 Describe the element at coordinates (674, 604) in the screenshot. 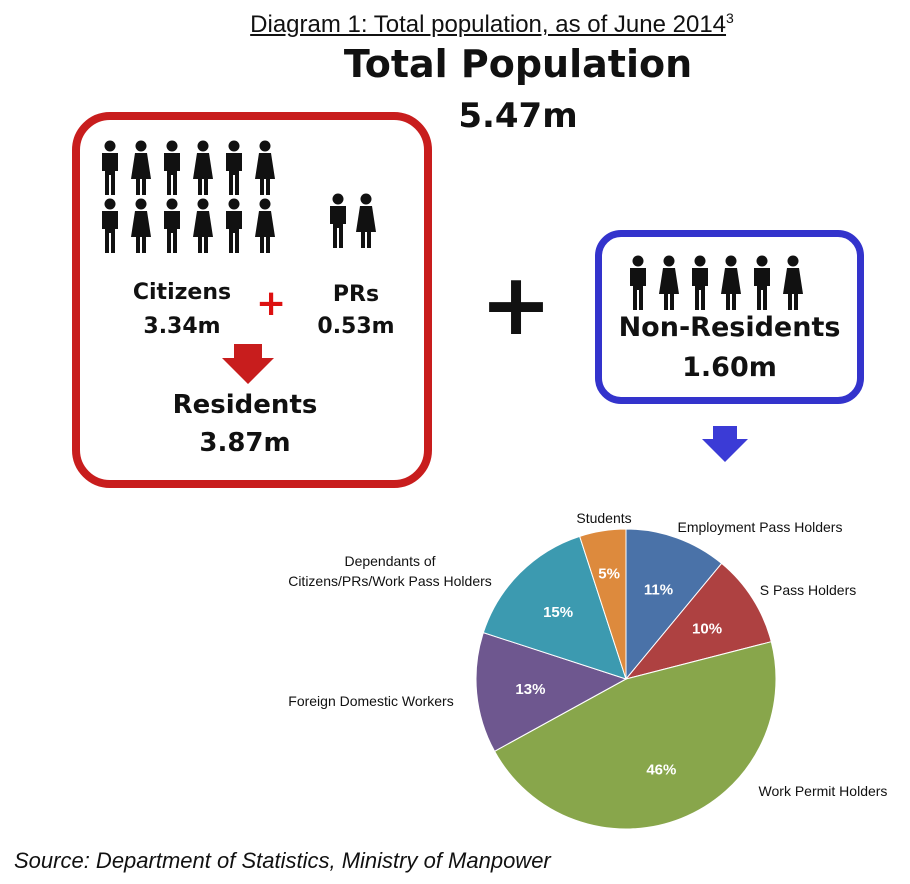

I see `pie-slice-employment-pass-holders` at that location.